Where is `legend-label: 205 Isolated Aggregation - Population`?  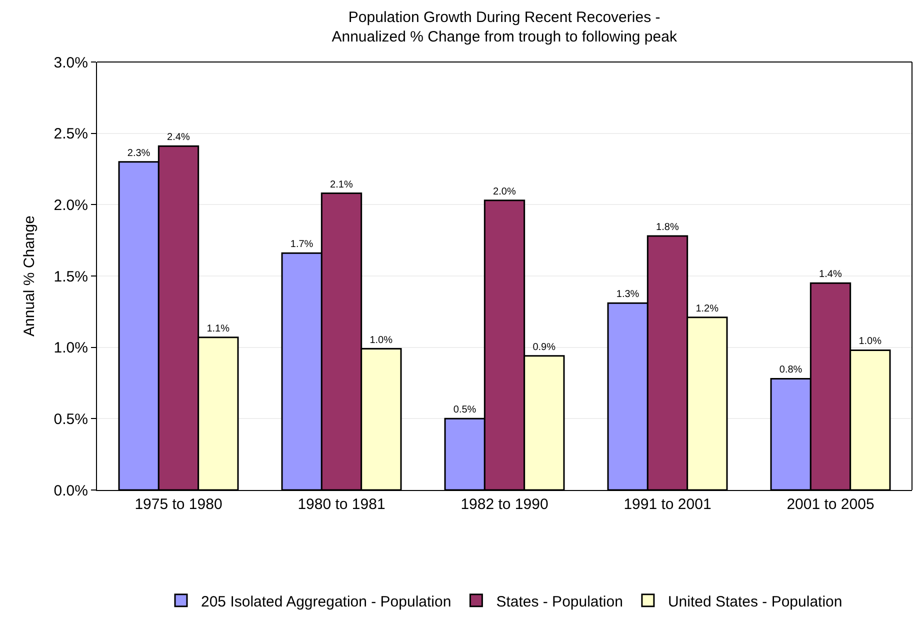 legend-label: 205 Isolated Aggregation - Population is located at coordinates (326, 601).